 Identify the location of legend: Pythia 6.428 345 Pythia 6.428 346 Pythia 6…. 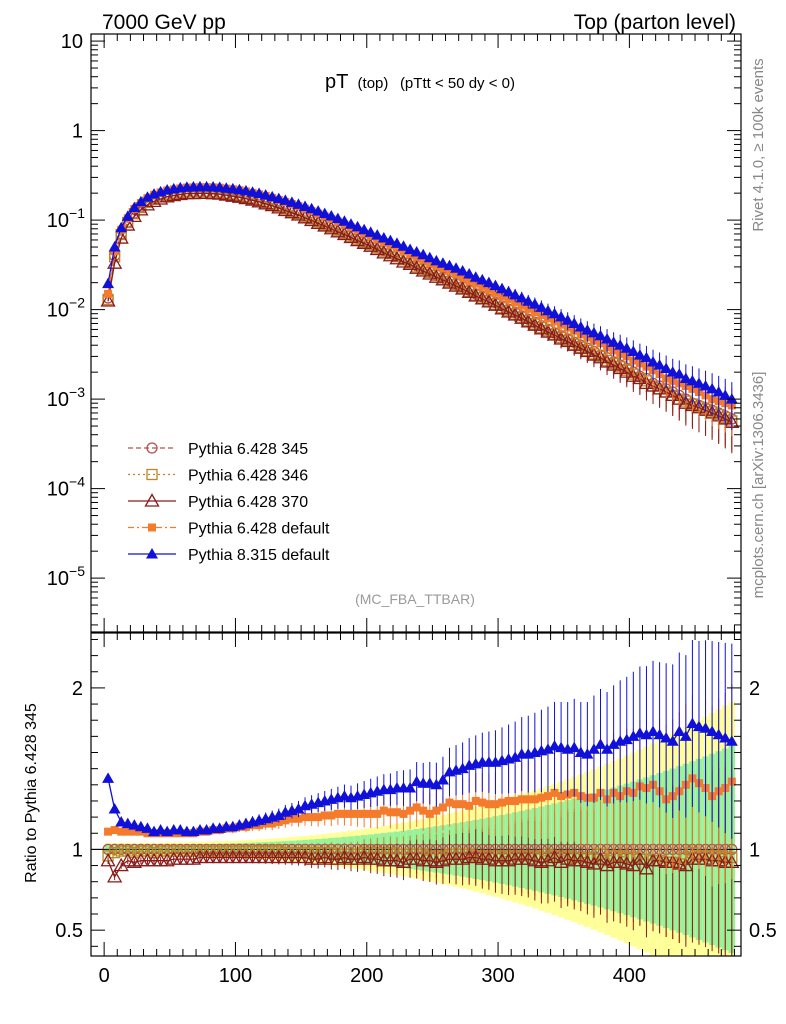
(229, 502).